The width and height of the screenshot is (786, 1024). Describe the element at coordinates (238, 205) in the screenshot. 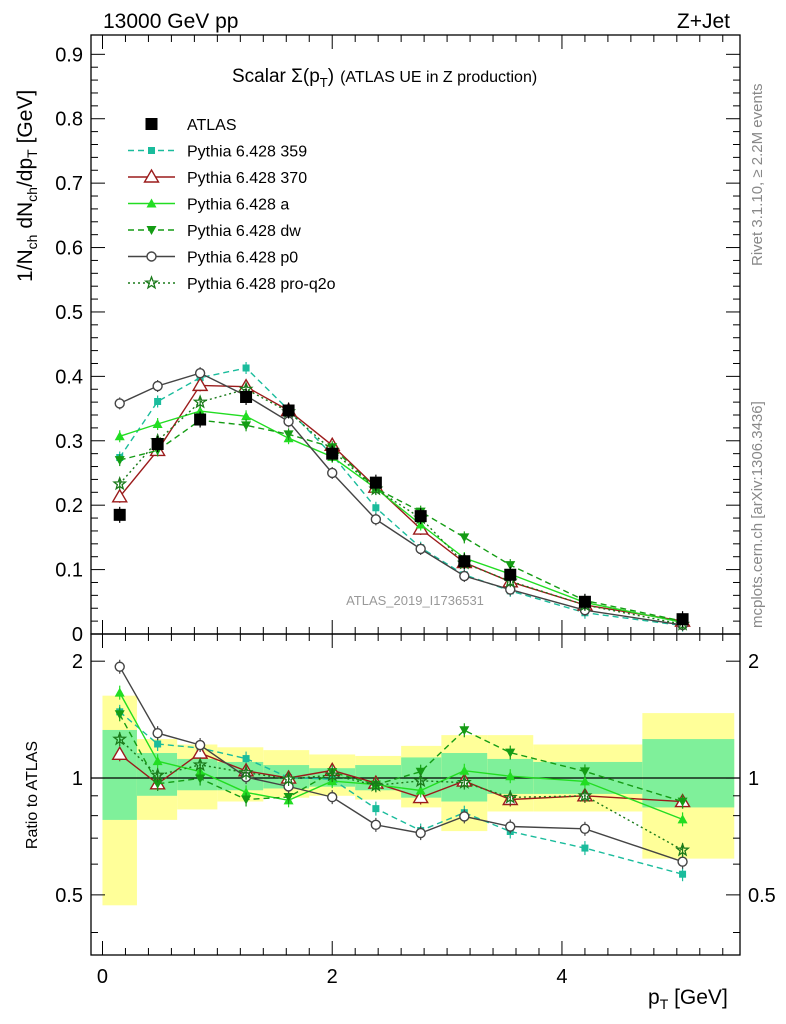

I see `legend-label-2: Pythia 6.428 a` at that location.